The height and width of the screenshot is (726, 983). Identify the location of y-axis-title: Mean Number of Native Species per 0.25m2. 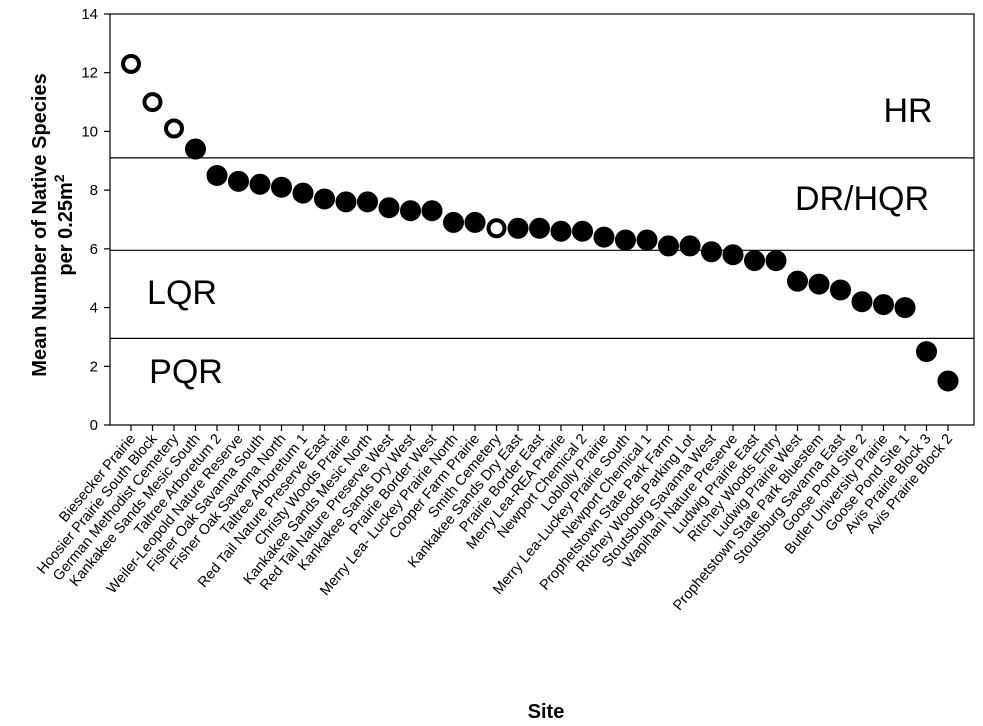
(53, 224).